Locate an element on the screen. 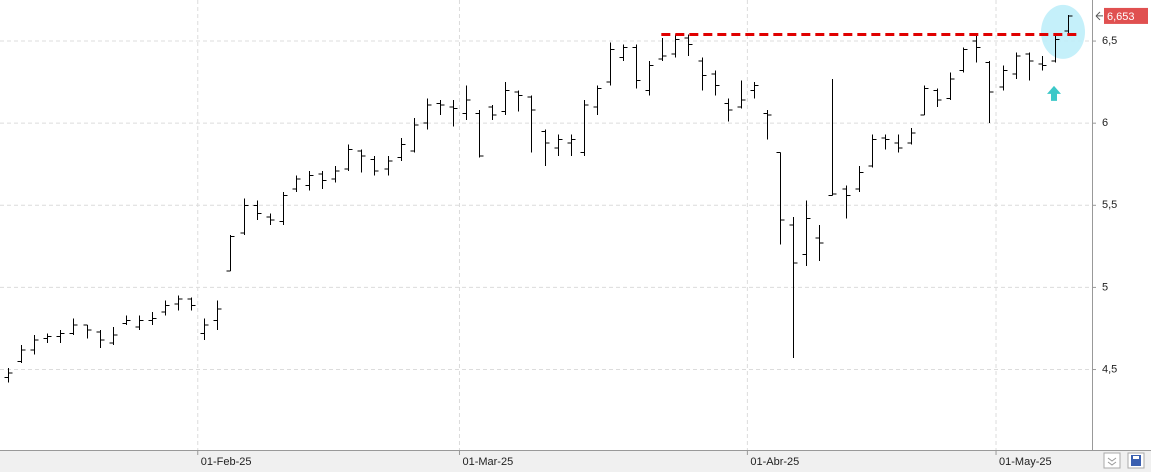 This screenshot has height=472, width=1151. save-icon-label is located at coordinates (1136, 457).